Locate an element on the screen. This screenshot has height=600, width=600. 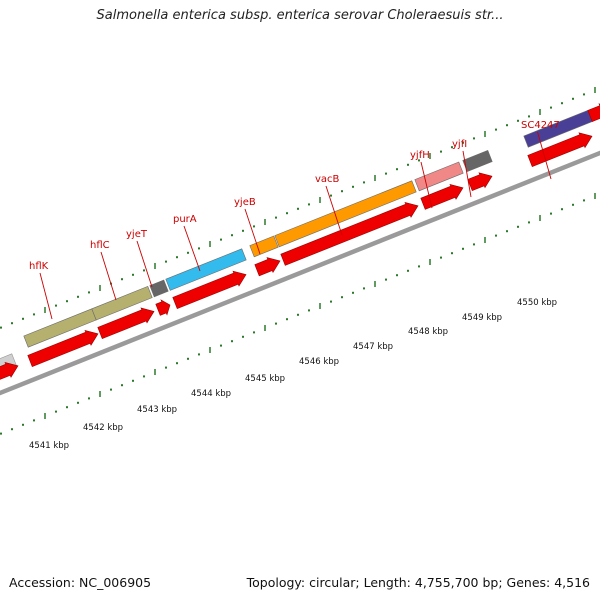
ruler-label: 4545 kbp is located at coordinates (265, 379).